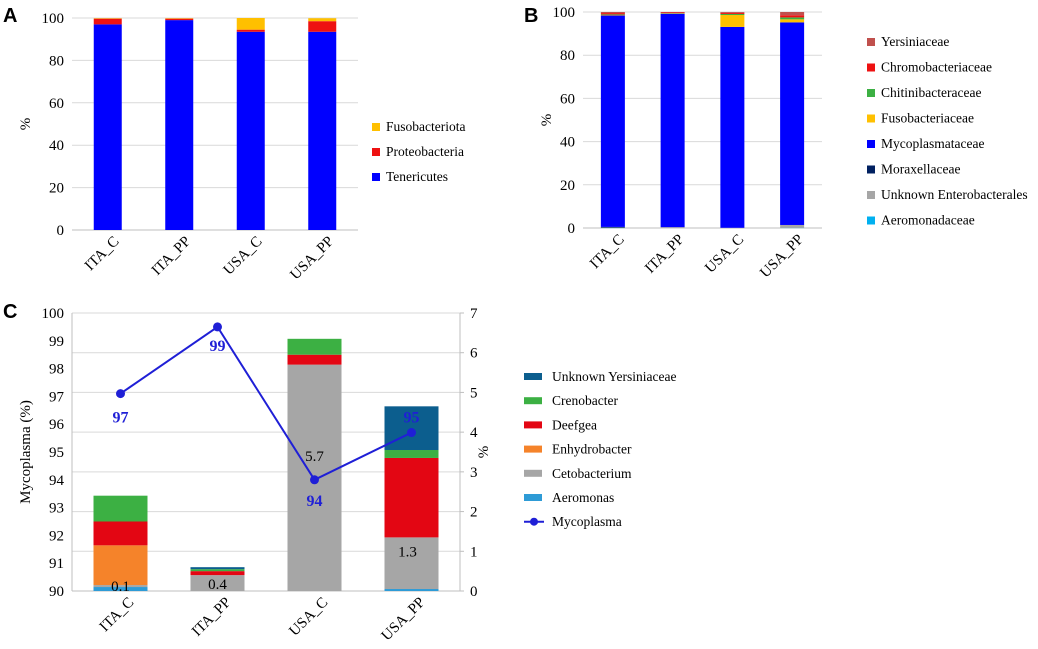 The image size is (1038, 649). Describe the element at coordinates (474, 592) in the screenshot. I see `ytick-c-right-0: 0` at that location.